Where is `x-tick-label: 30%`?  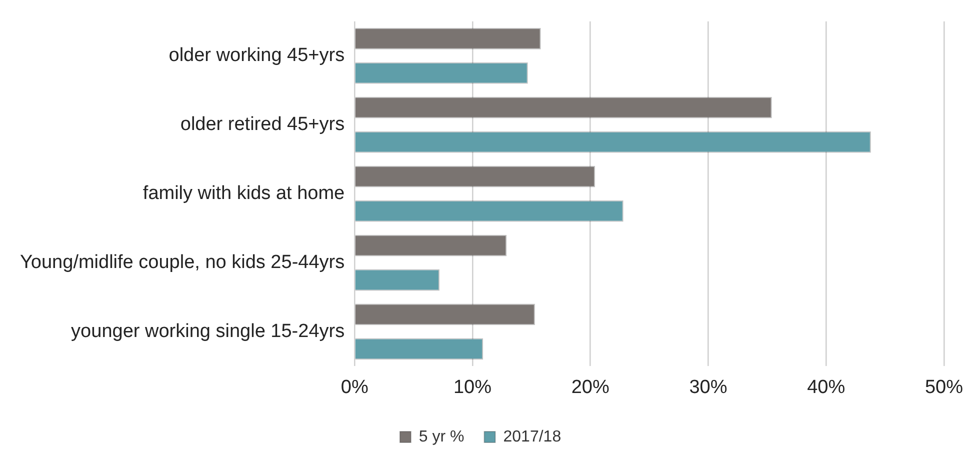
x-tick-label: 30% is located at coordinates (708, 387).